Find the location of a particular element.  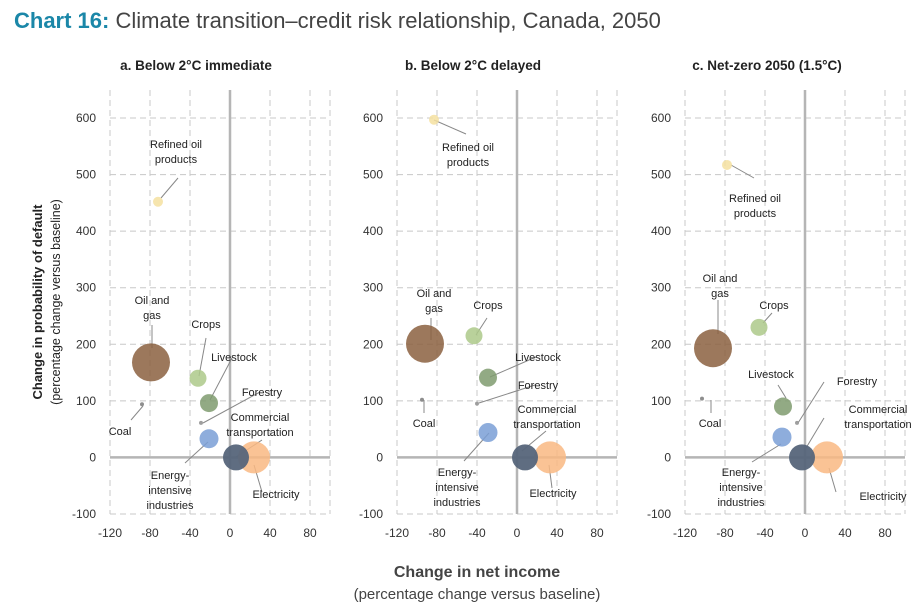

y-tick-label: -100 is located at coordinates (659, 514).